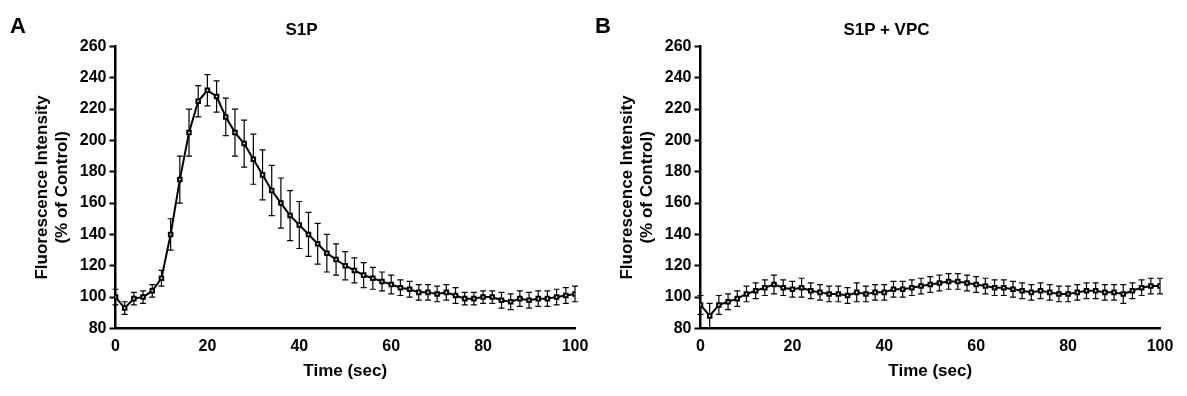 The width and height of the screenshot is (1187, 396). What do you see at coordinates (886, 29) in the screenshot?
I see `chart-title: S1P + VPC` at bounding box center [886, 29].